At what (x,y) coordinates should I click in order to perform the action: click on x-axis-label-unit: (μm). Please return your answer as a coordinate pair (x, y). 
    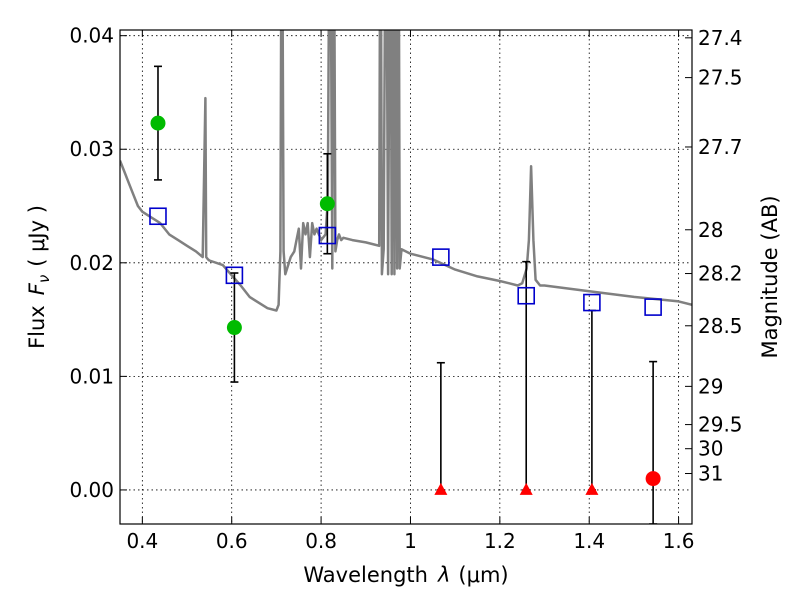
    Looking at the image, I should click on (483, 575).